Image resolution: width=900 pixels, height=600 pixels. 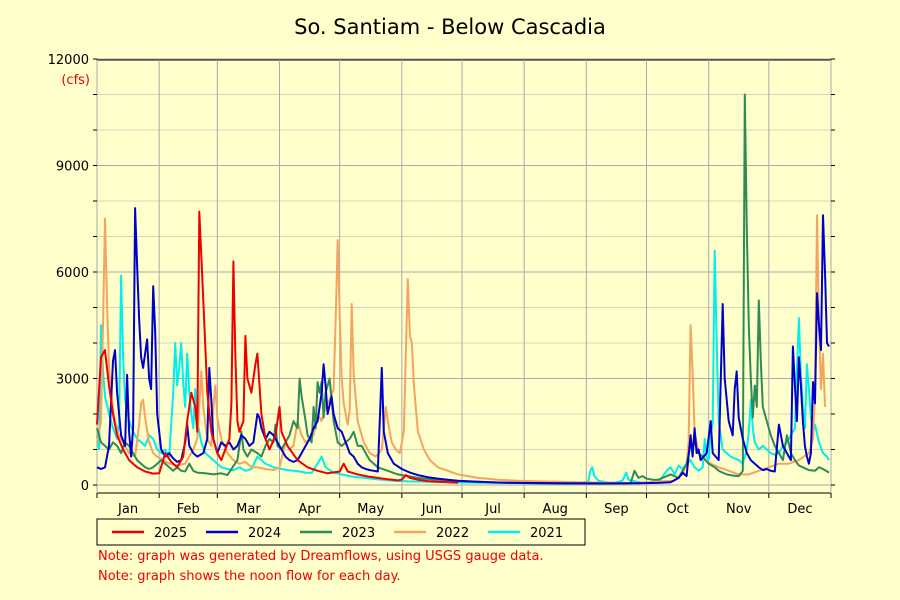 What do you see at coordinates (450, 27) in the screenshot?
I see `chart-title: So. Santiam - Below Cascadia` at bounding box center [450, 27].